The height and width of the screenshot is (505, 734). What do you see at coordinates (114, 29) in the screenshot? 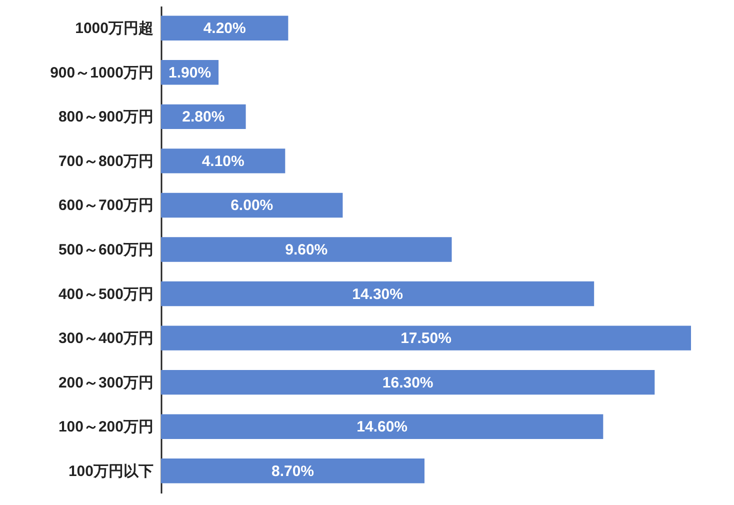
I see `y-tick-label: 1000万円超` at bounding box center [114, 29].